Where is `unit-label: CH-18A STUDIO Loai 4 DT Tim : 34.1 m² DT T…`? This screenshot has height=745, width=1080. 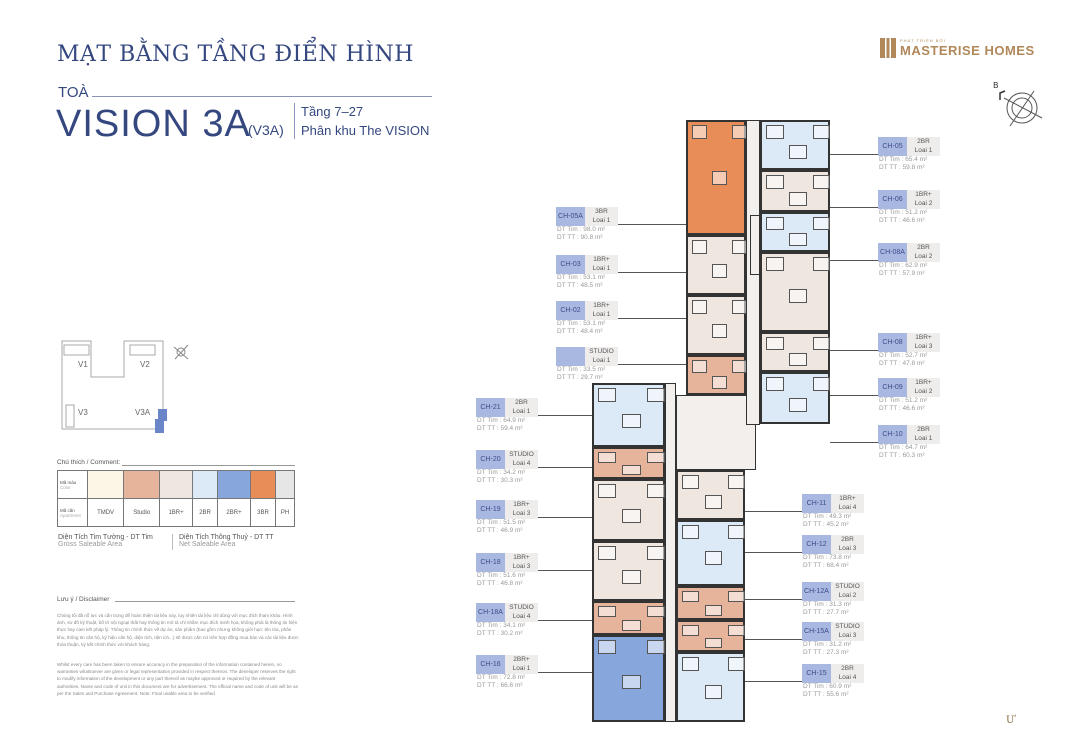
unit-label: CH-18A STUDIO Loai 4 DT Tim : 34.1 m² DT T… is located at coordinates (507, 620).